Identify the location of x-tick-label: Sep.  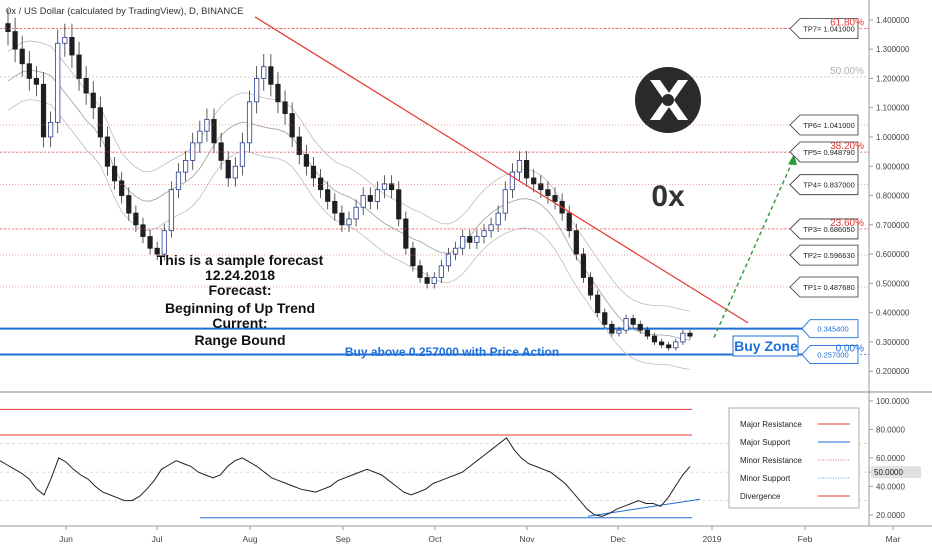
(342, 539).